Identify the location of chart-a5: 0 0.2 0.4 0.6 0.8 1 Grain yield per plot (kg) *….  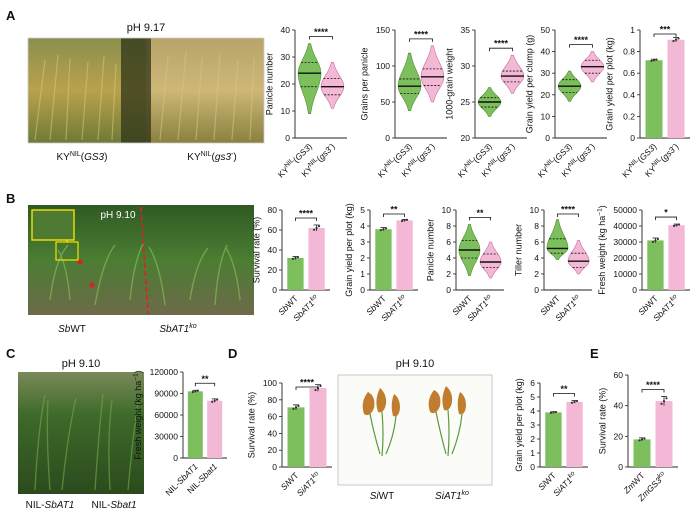
(647, 102).